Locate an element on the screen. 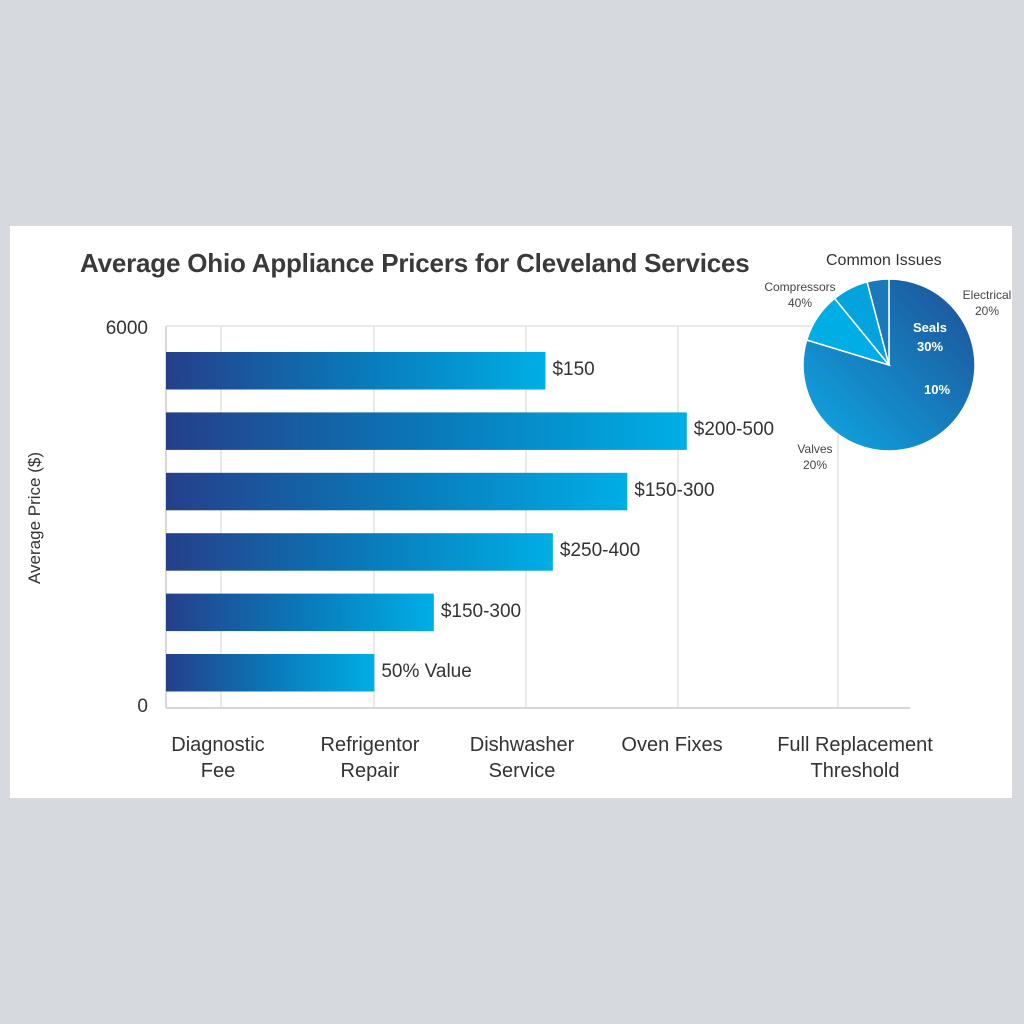 Image resolution: width=1024 pixels, height=1024 pixels. y-tick-min: 0 is located at coordinates (142, 706).